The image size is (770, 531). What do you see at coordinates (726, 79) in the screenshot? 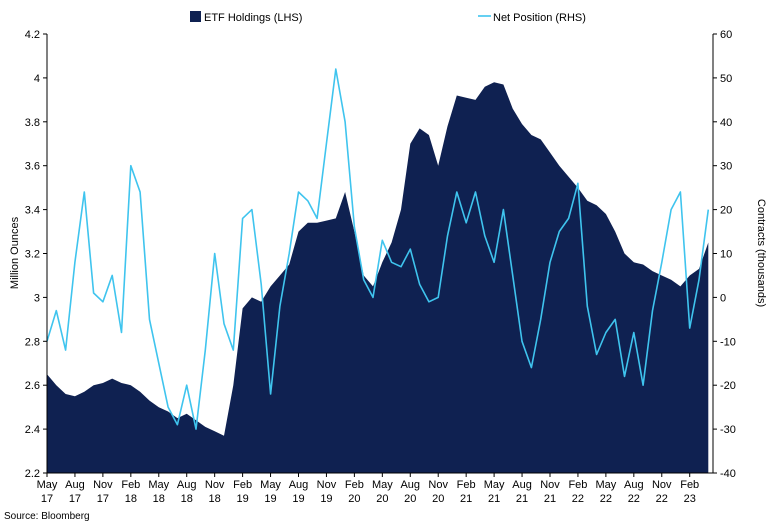
I see `y-tick-label-right: 50` at bounding box center [726, 79].